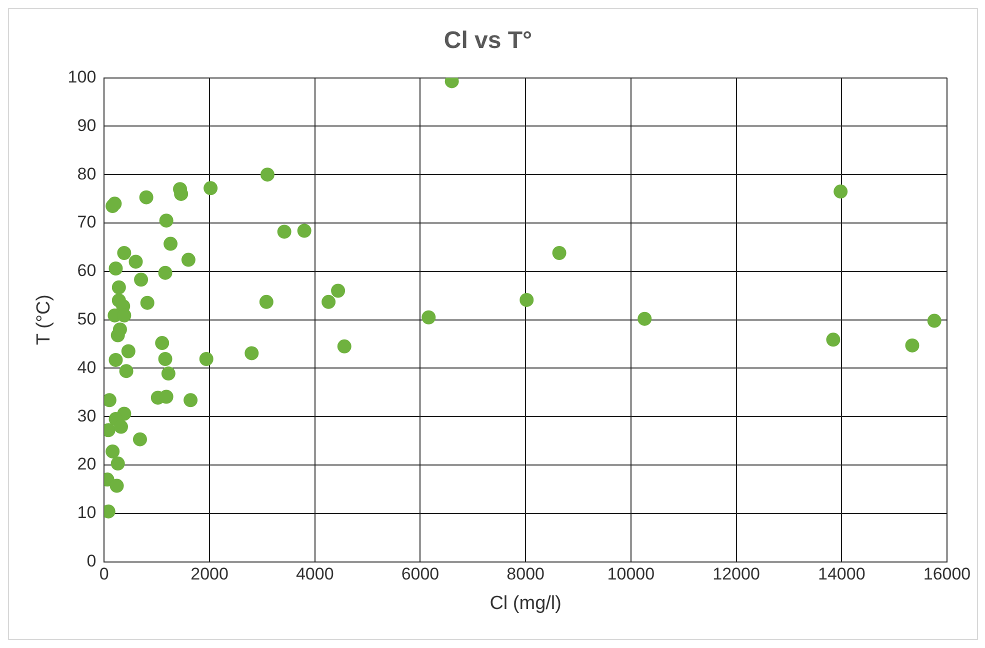  Describe the element at coordinates (947, 574) in the screenshot. I see `x-tick-label: 16000` at that location.